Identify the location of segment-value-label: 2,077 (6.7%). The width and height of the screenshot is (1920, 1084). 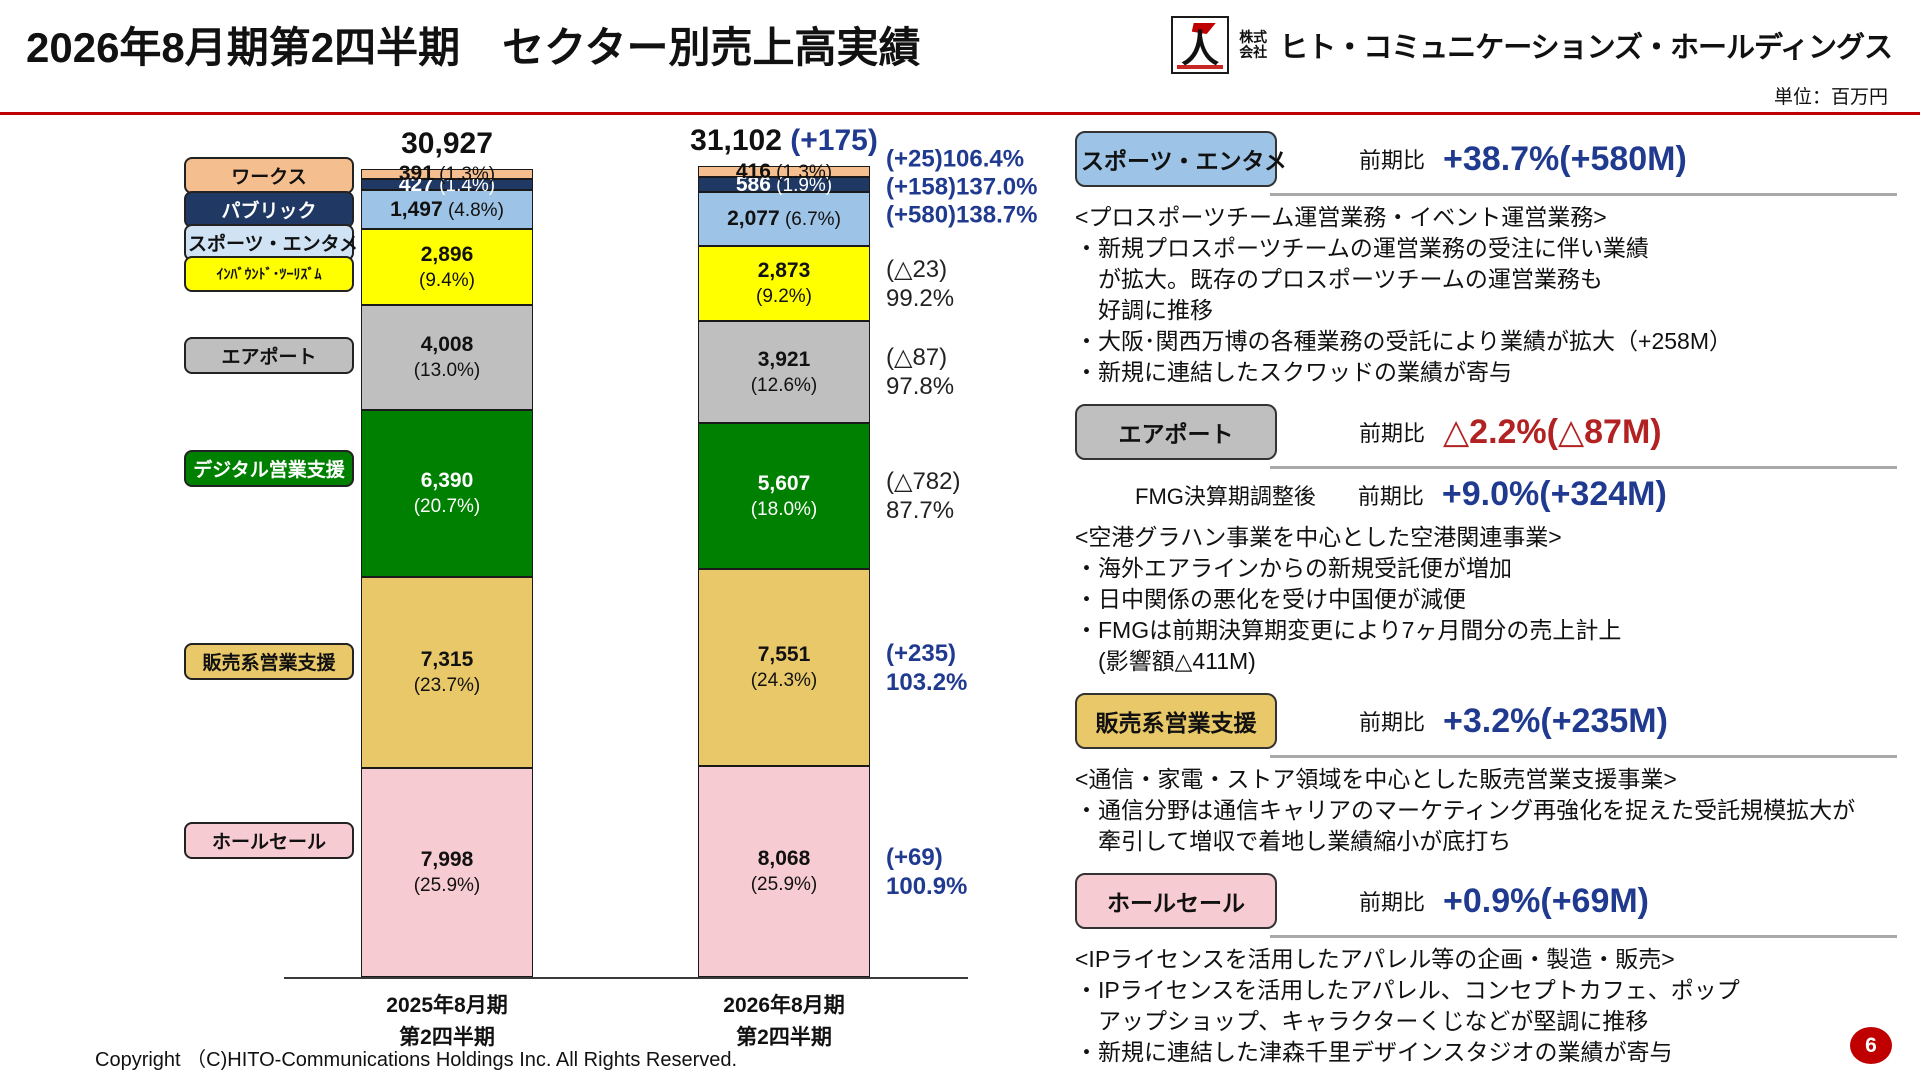
(784, 218).